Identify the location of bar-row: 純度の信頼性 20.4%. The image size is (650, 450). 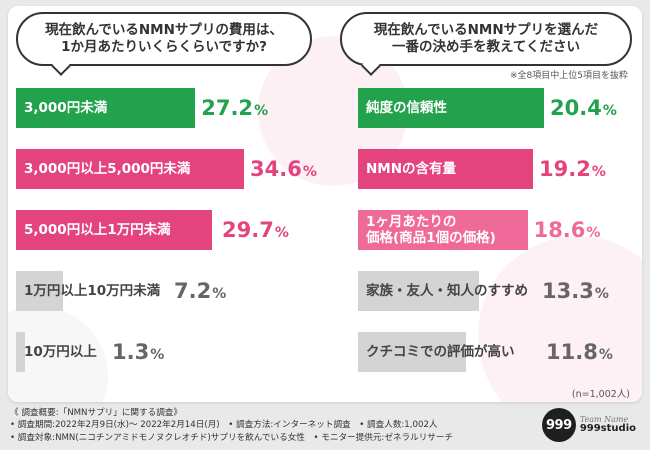
(491, 108).